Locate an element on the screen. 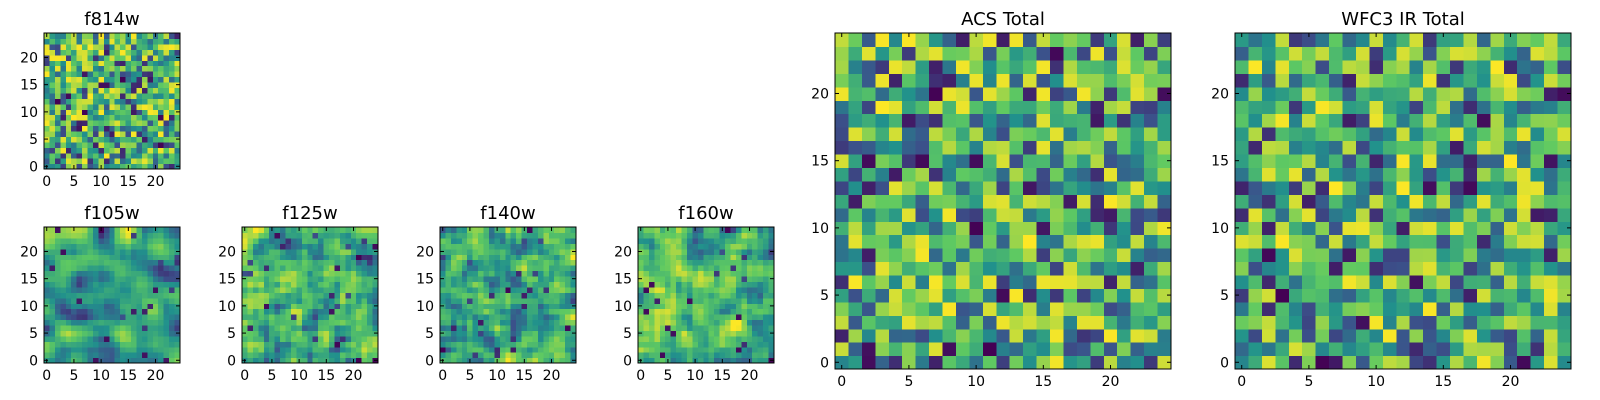  y-tick-label: 5 is located at coordinates (33, 140).